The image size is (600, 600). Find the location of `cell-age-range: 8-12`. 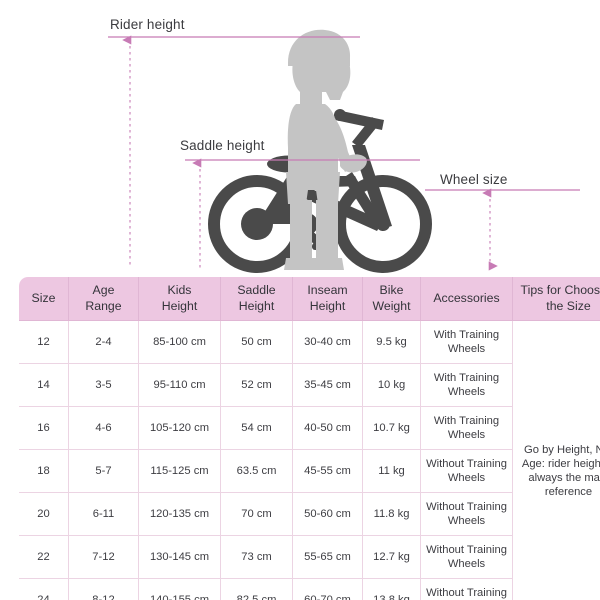

cell-age-range: 8-12 is located at coordinates (103, 589).